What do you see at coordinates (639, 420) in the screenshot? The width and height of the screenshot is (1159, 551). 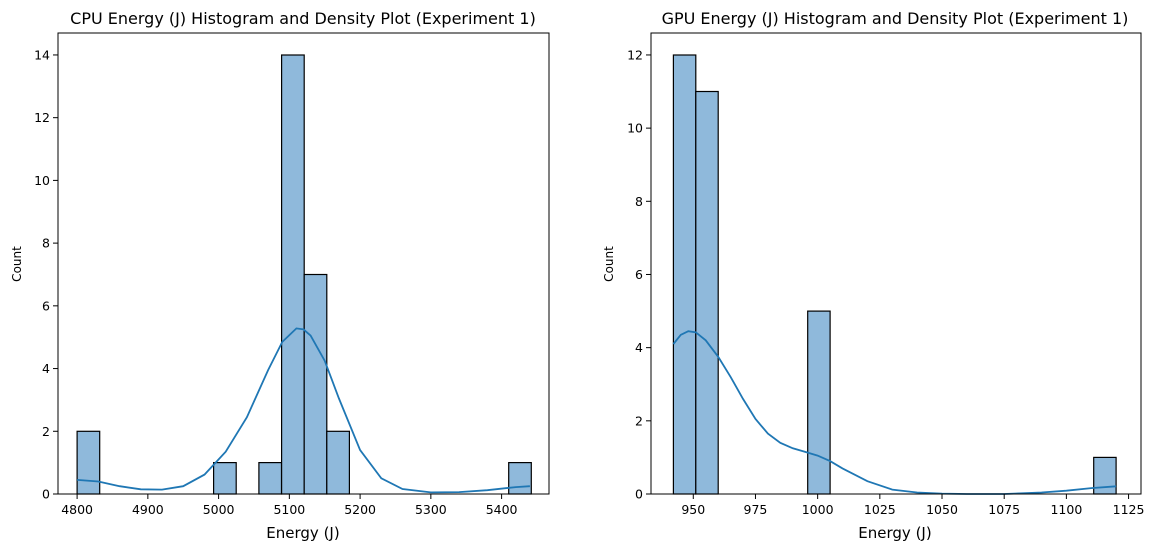 I see `gpu-y-tick-label: 2` at bounding box center [639, 420].